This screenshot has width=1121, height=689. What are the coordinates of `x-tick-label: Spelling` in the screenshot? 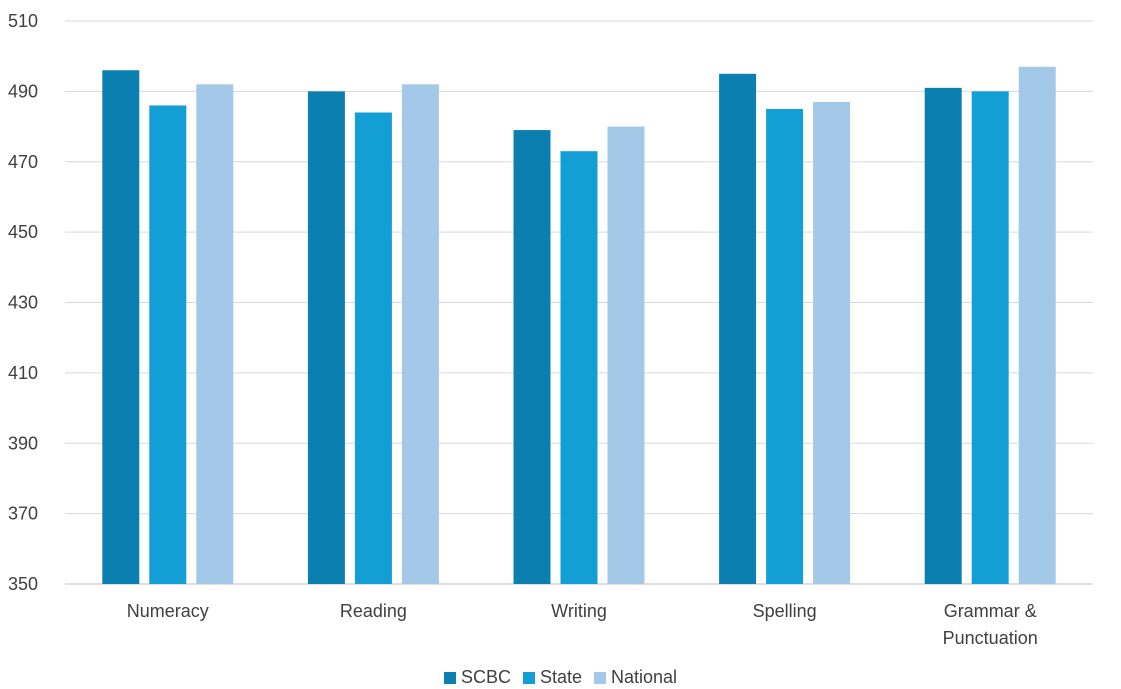 It's located at (785, 611).